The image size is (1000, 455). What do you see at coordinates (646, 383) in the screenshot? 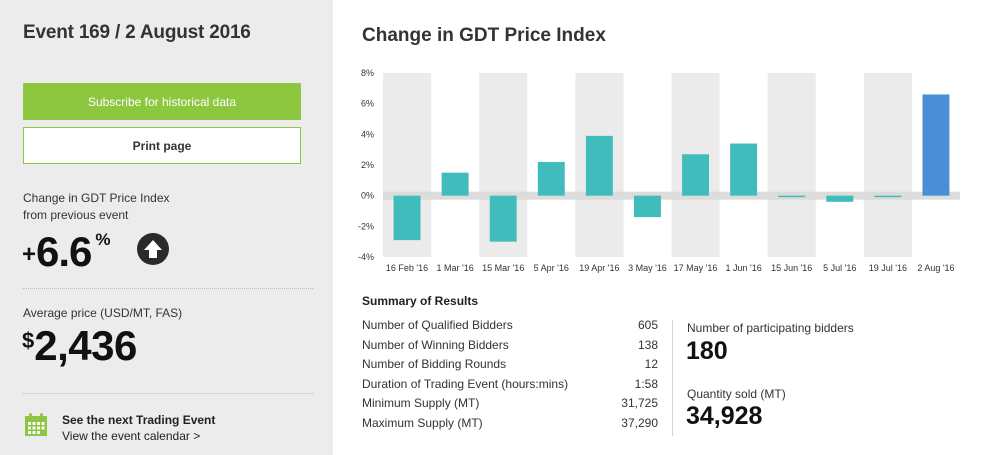
I see `summary-row-value: 1:58` at bounding box center [646, 383].